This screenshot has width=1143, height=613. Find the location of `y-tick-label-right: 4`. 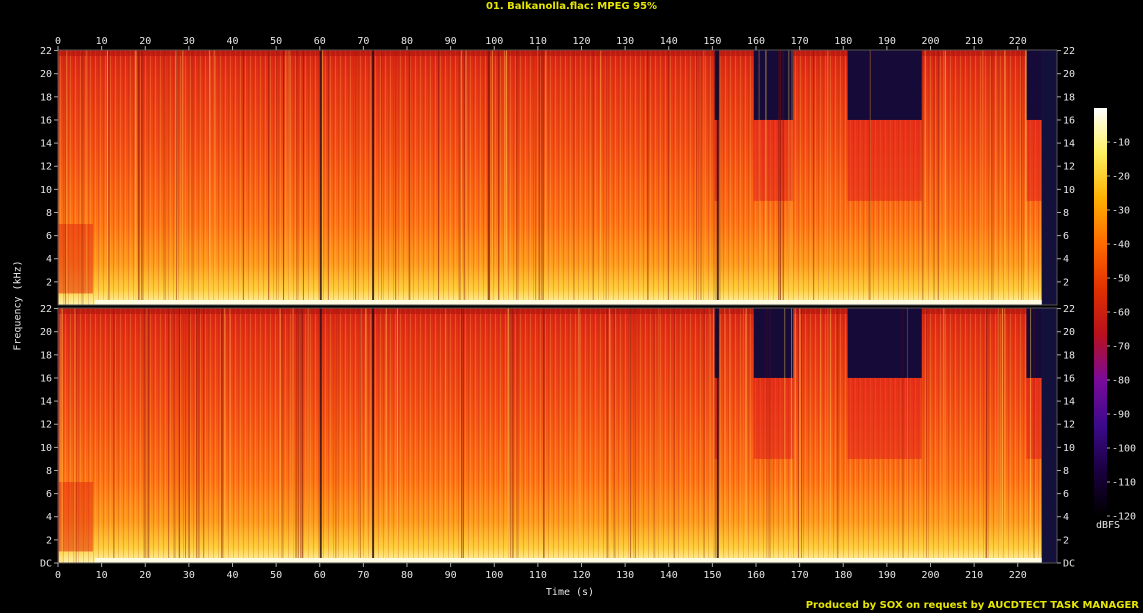

y-tick-label-right: 4 is located at coordinates (1066, 517).